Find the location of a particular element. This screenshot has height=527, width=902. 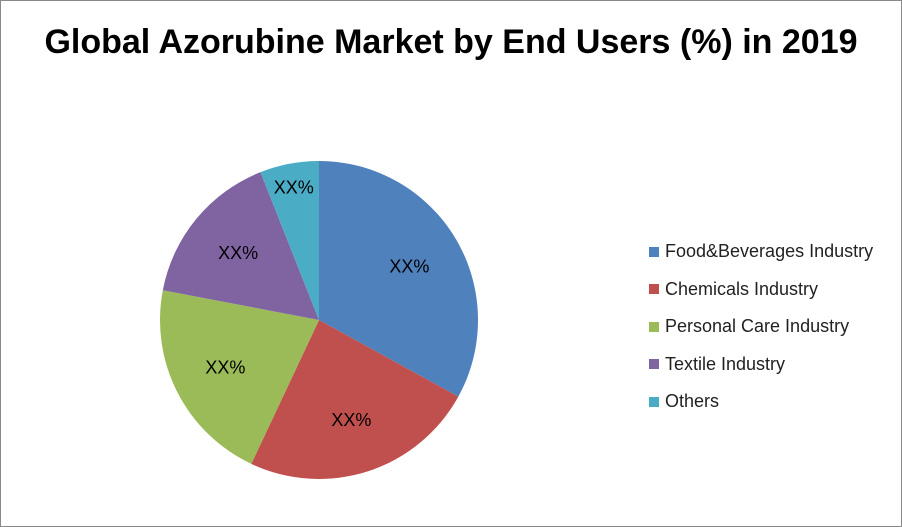

legend-label: Chemicals Industry is located at coordinates (742, 288).